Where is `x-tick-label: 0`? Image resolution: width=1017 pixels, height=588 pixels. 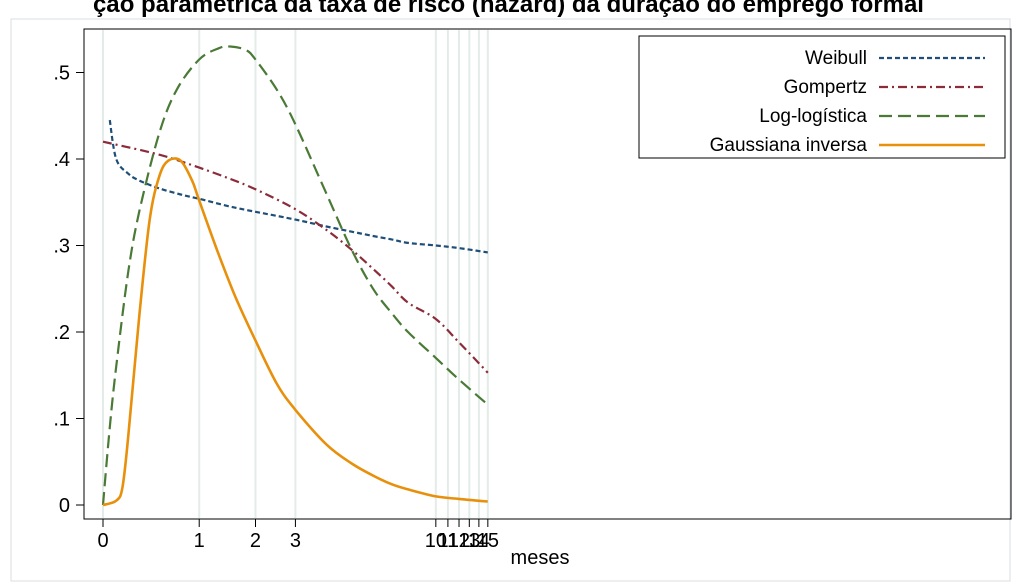 x-tick-label: 0 is located at coordinates (102, 541).